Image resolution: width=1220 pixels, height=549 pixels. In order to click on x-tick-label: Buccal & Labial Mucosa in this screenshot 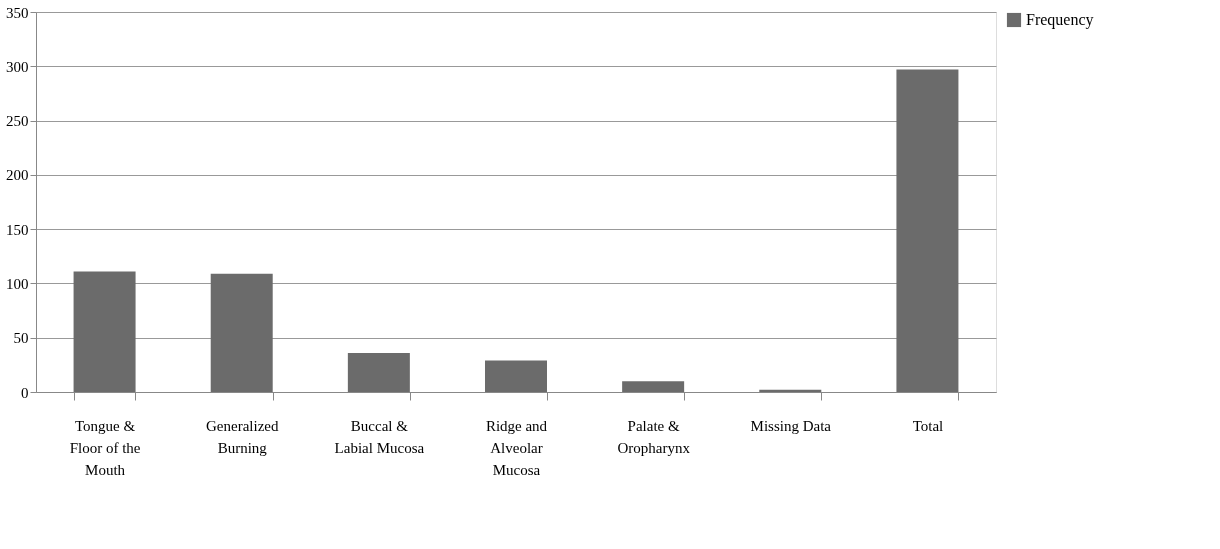, I will do `click(379, 436)`.